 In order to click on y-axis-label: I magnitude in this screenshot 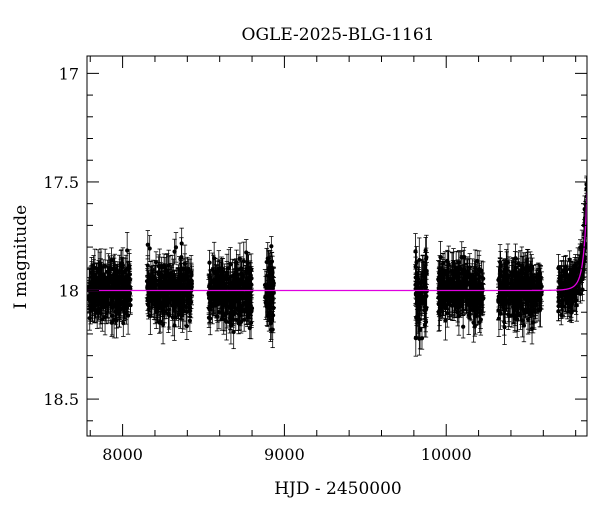, I will do `click(21, 257)`.